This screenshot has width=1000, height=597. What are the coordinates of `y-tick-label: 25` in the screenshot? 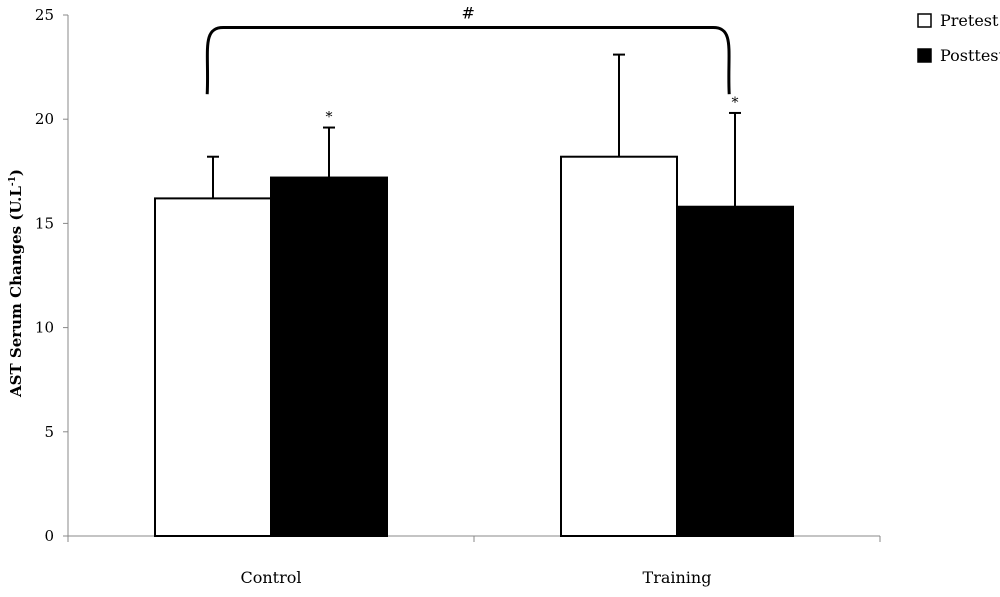 It's located at (44, 15).